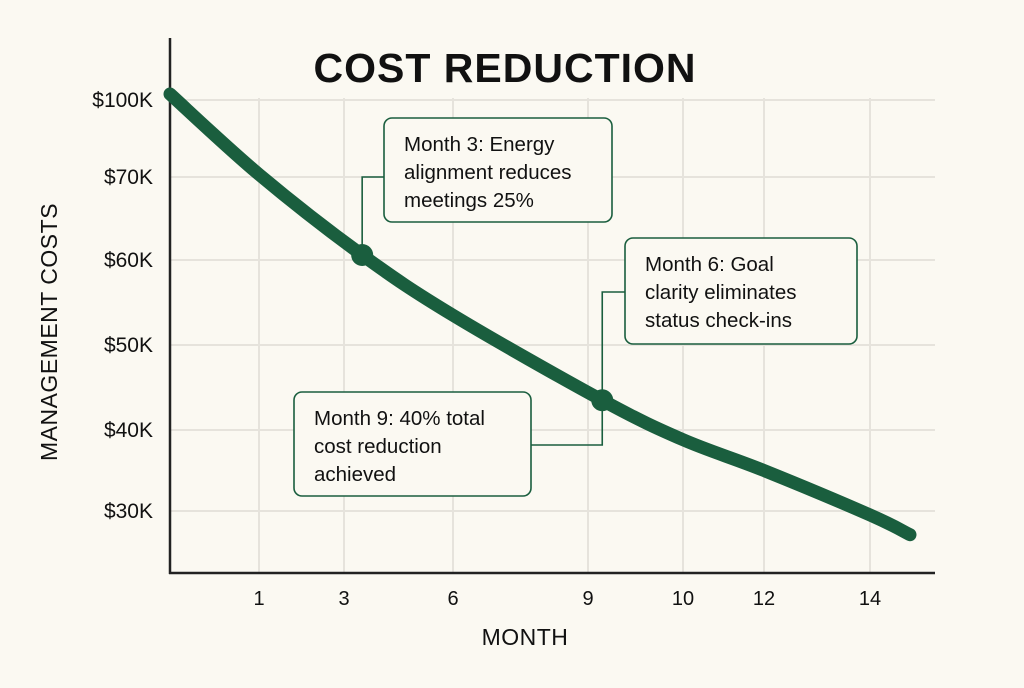 The height and width of the screenshot is (688, 1024). Describe the element at coordinates (505, 68) in the screenshot. I see `chart-title: COST REDUCTION` at that location.